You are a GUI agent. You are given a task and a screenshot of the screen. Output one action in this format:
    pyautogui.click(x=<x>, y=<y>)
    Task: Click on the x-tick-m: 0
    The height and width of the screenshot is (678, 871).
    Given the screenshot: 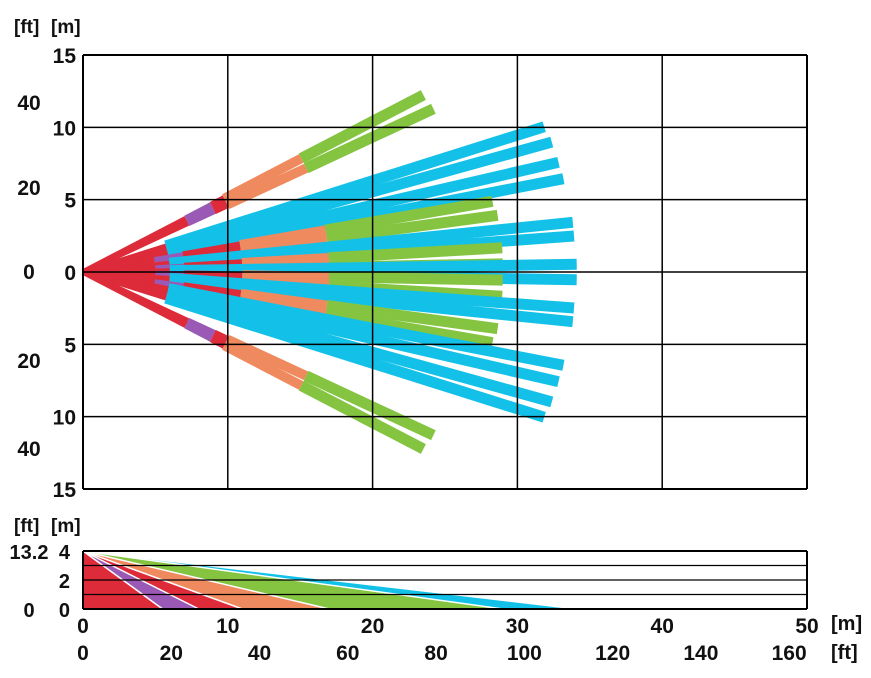 What is the action you would take?
    pyautogui.click(x=83, y=626)
    